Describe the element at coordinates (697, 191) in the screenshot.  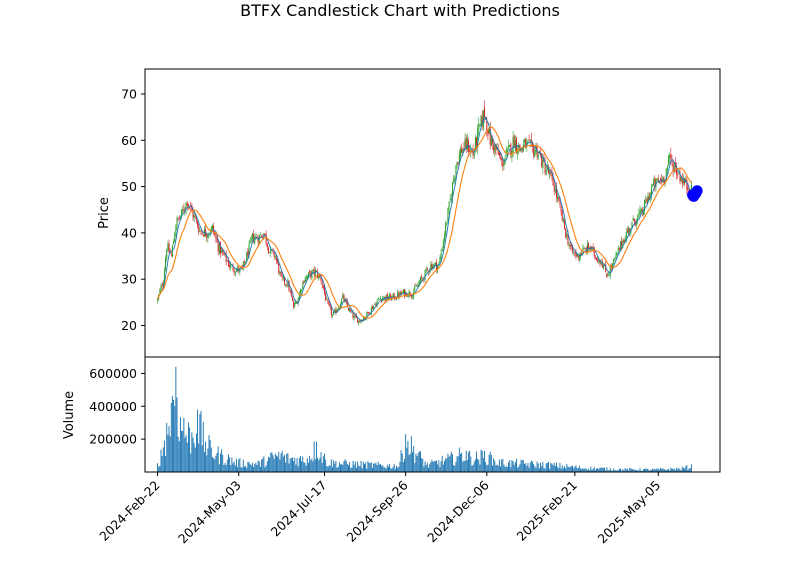
I see `prediction-point` at that location.